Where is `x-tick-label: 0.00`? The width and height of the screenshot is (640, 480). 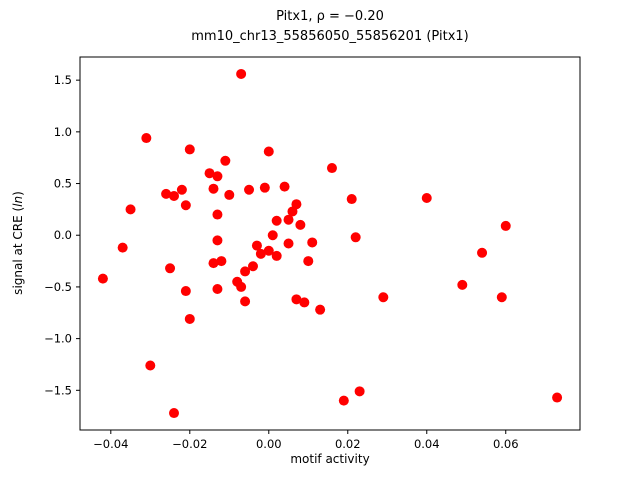
x-tick-label: 0.00 is located at coordinates (269, 444).